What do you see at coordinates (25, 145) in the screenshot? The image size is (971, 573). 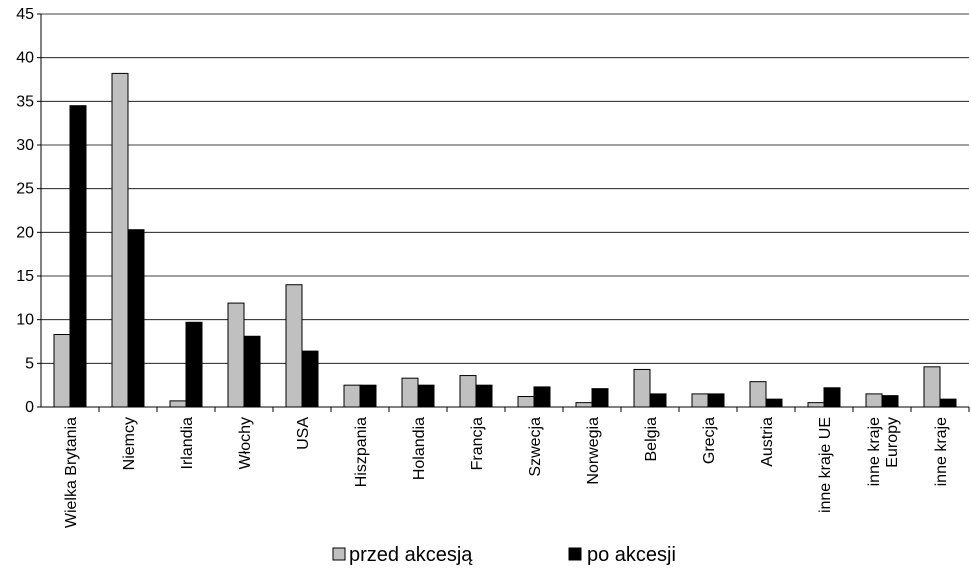 I see `y-tick-label: 30` at bounding box center [25, 145].